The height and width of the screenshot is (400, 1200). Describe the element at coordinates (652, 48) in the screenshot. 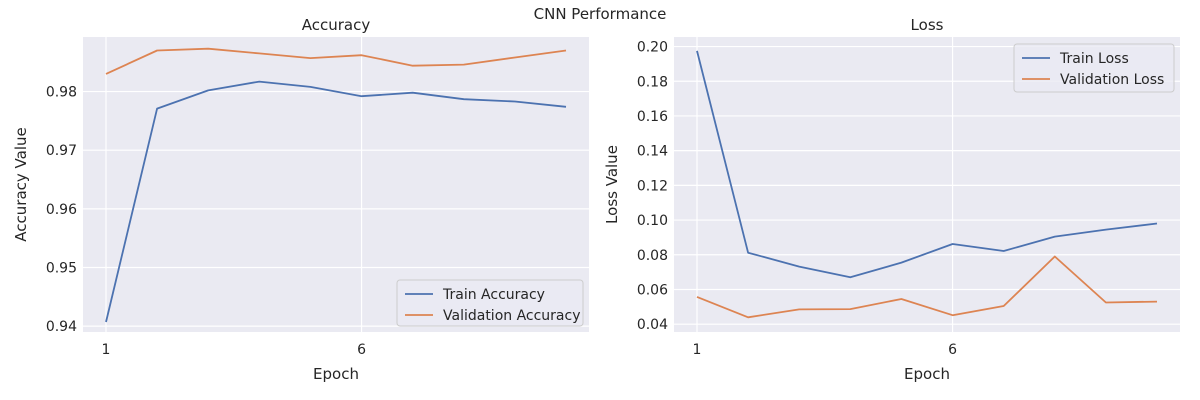

I see `y-tick-label: 0.20` at that location.